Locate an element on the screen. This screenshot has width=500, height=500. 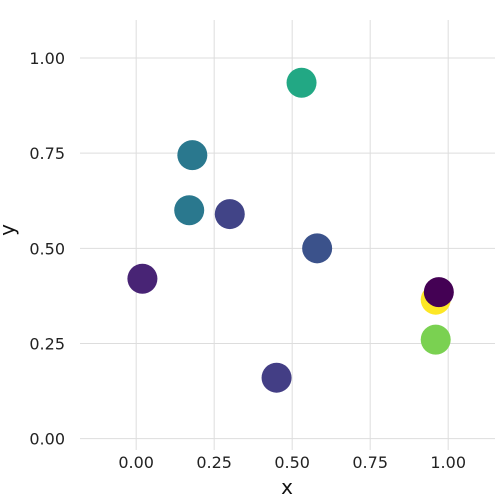
x-tick-label: 1.00 is located at coordinates (448, 462).